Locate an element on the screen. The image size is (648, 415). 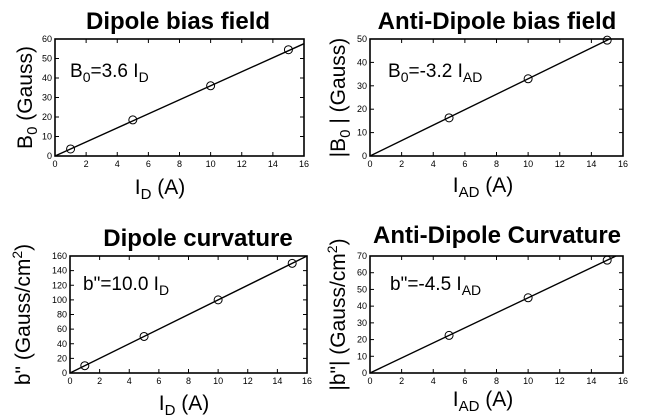
y-axis-label: |b"| (Gauss/cm2) is located at coordinates (337, 314).